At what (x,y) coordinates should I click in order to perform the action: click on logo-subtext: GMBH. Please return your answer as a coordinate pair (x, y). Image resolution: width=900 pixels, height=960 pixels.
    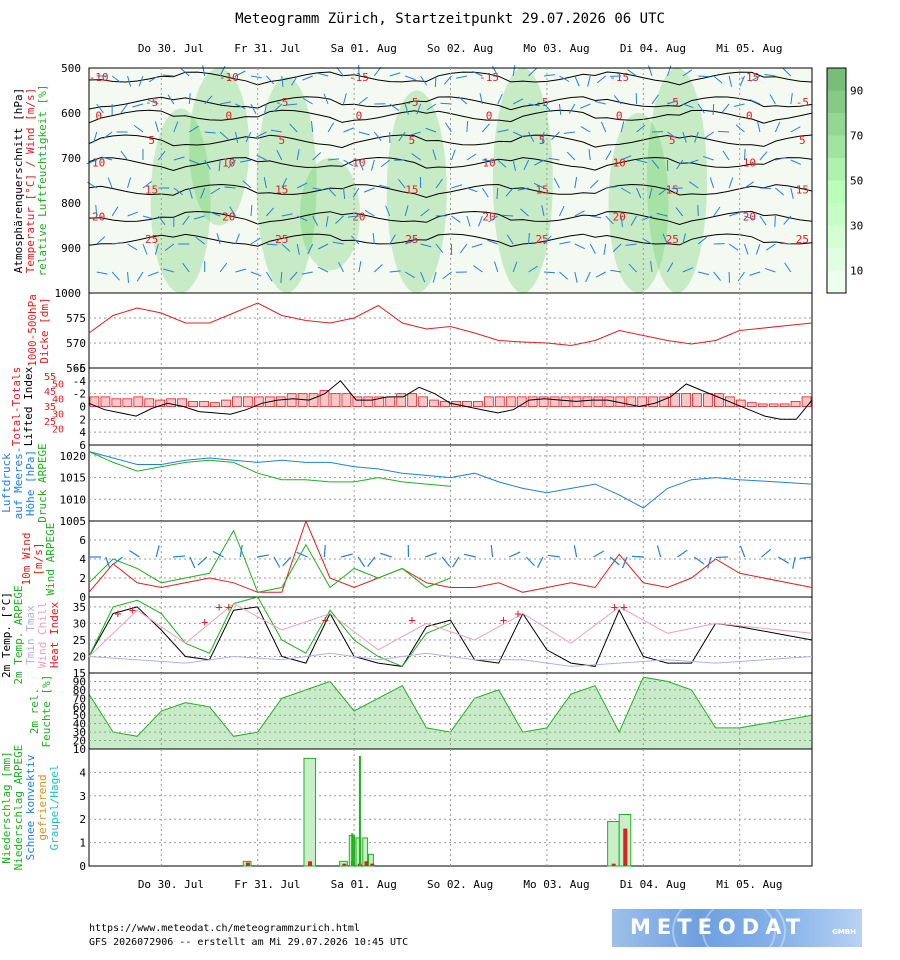
    Looking at the image, I should click on (844, 932).